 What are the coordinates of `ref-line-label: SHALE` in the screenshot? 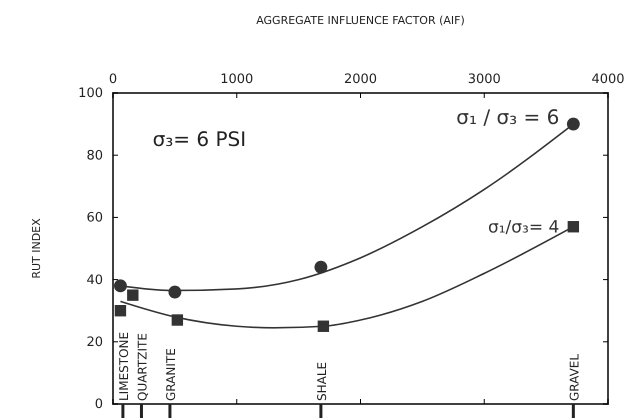 It's located at (321, 381).